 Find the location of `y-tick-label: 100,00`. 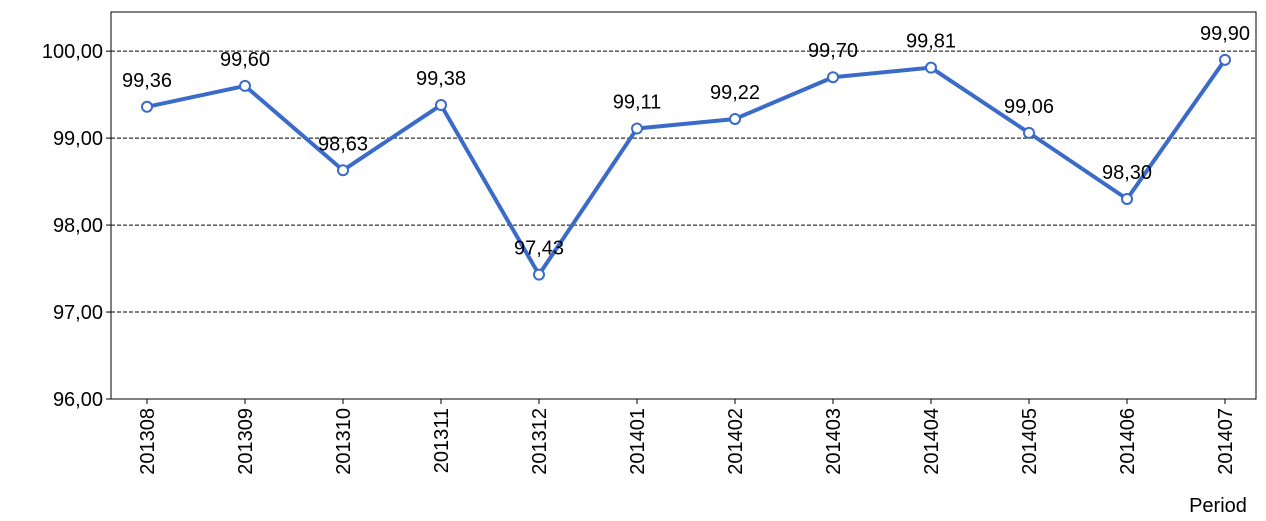

y-tick-label: 100,00 is located at coordinates (72, 52).